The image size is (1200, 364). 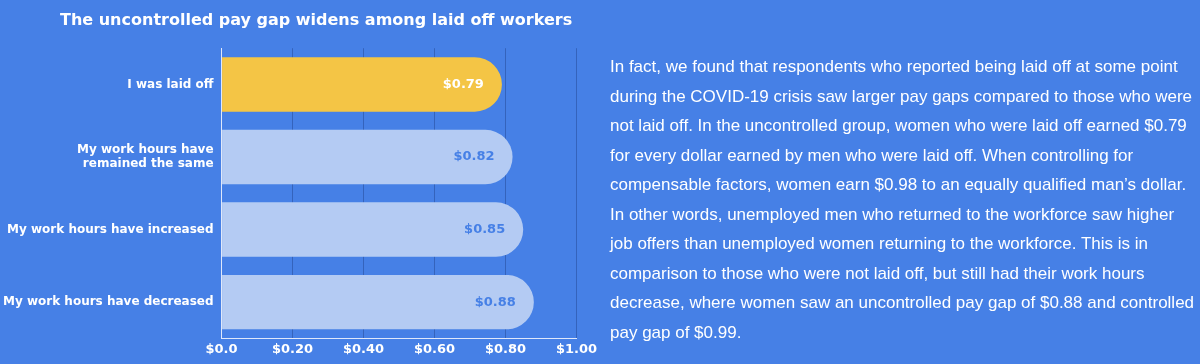 What do you see at coordinates (221, 348) in the screenshot?
I see `x-tick-label: $0.0` at bounding box center [221, 348].